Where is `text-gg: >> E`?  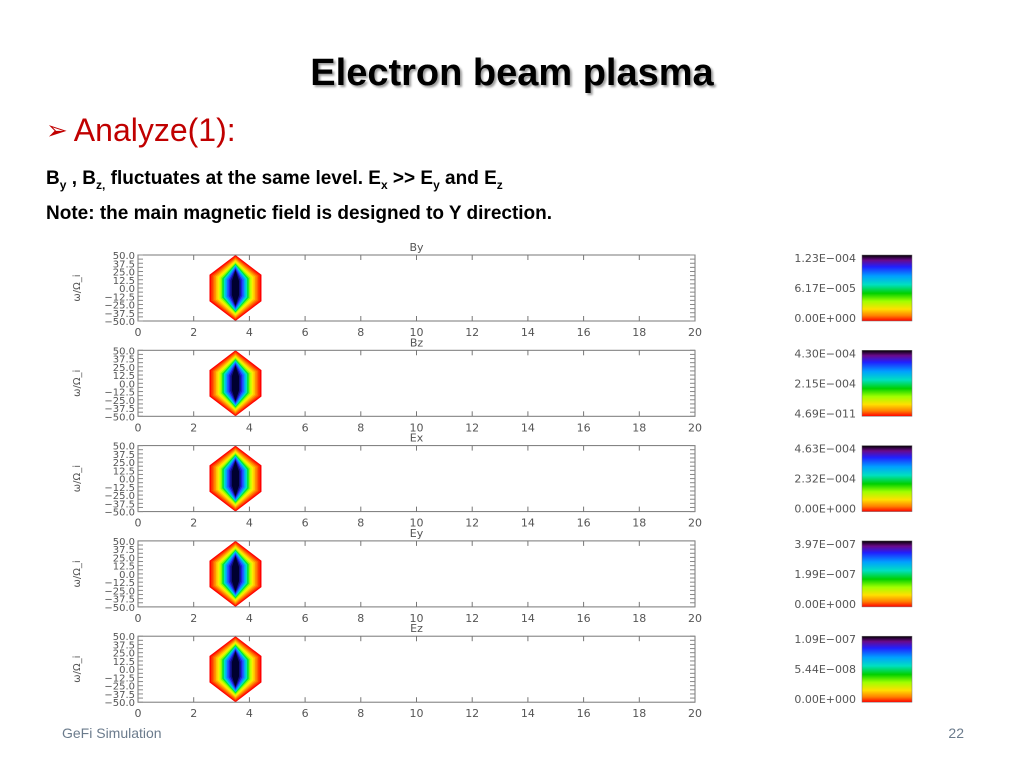 text-gg: >> E is located at coordinates (410, 178).